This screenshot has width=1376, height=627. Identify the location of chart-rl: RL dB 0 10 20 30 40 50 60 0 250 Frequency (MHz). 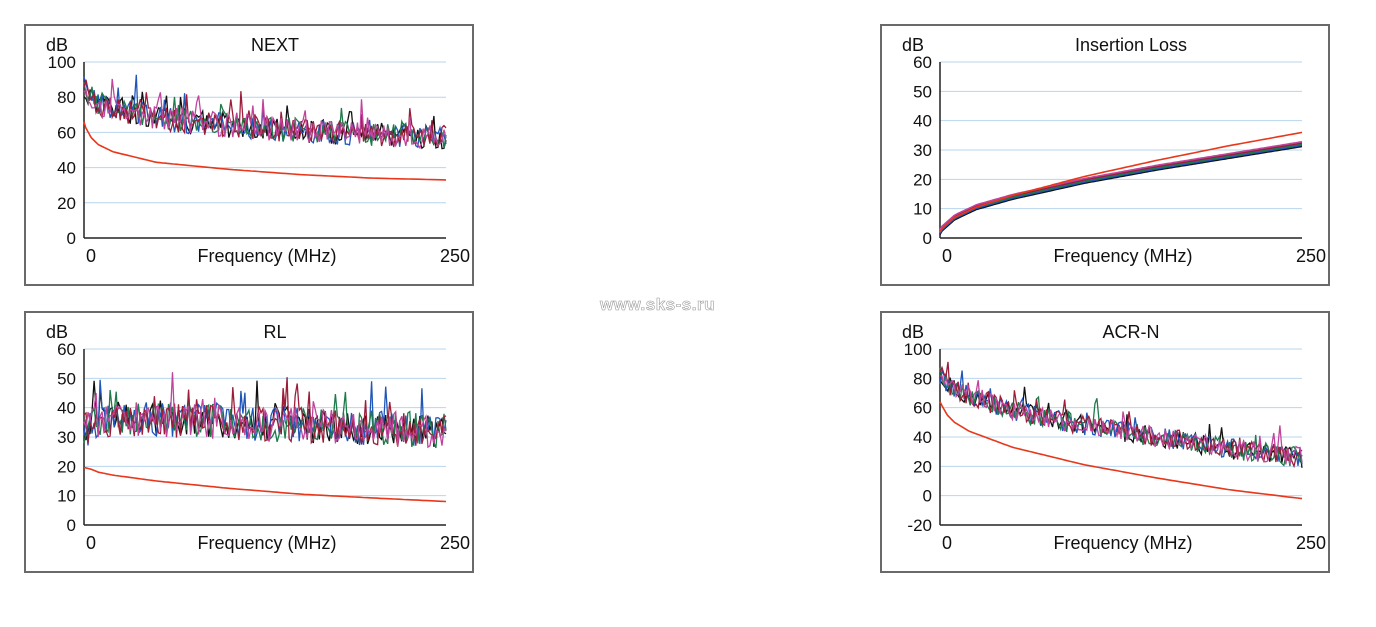
(258, 437).